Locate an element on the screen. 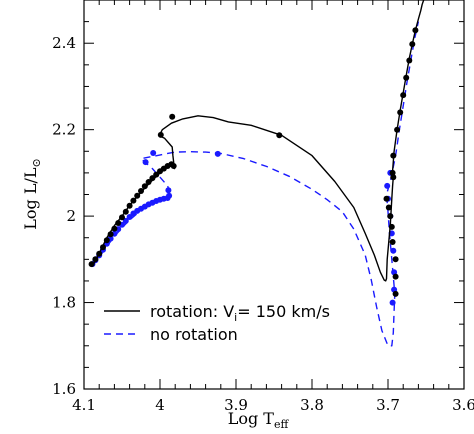  y-tick-label: 1.8 is located at coordinates (64, 303).